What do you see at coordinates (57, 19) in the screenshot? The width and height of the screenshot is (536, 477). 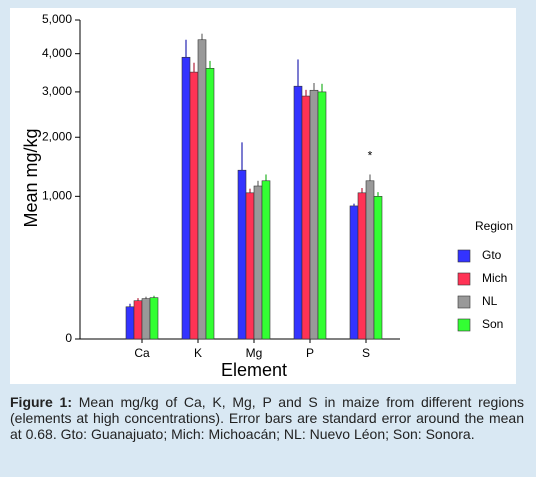 I see `y-tick-label: 5,000` at bounding box center [57, 19].